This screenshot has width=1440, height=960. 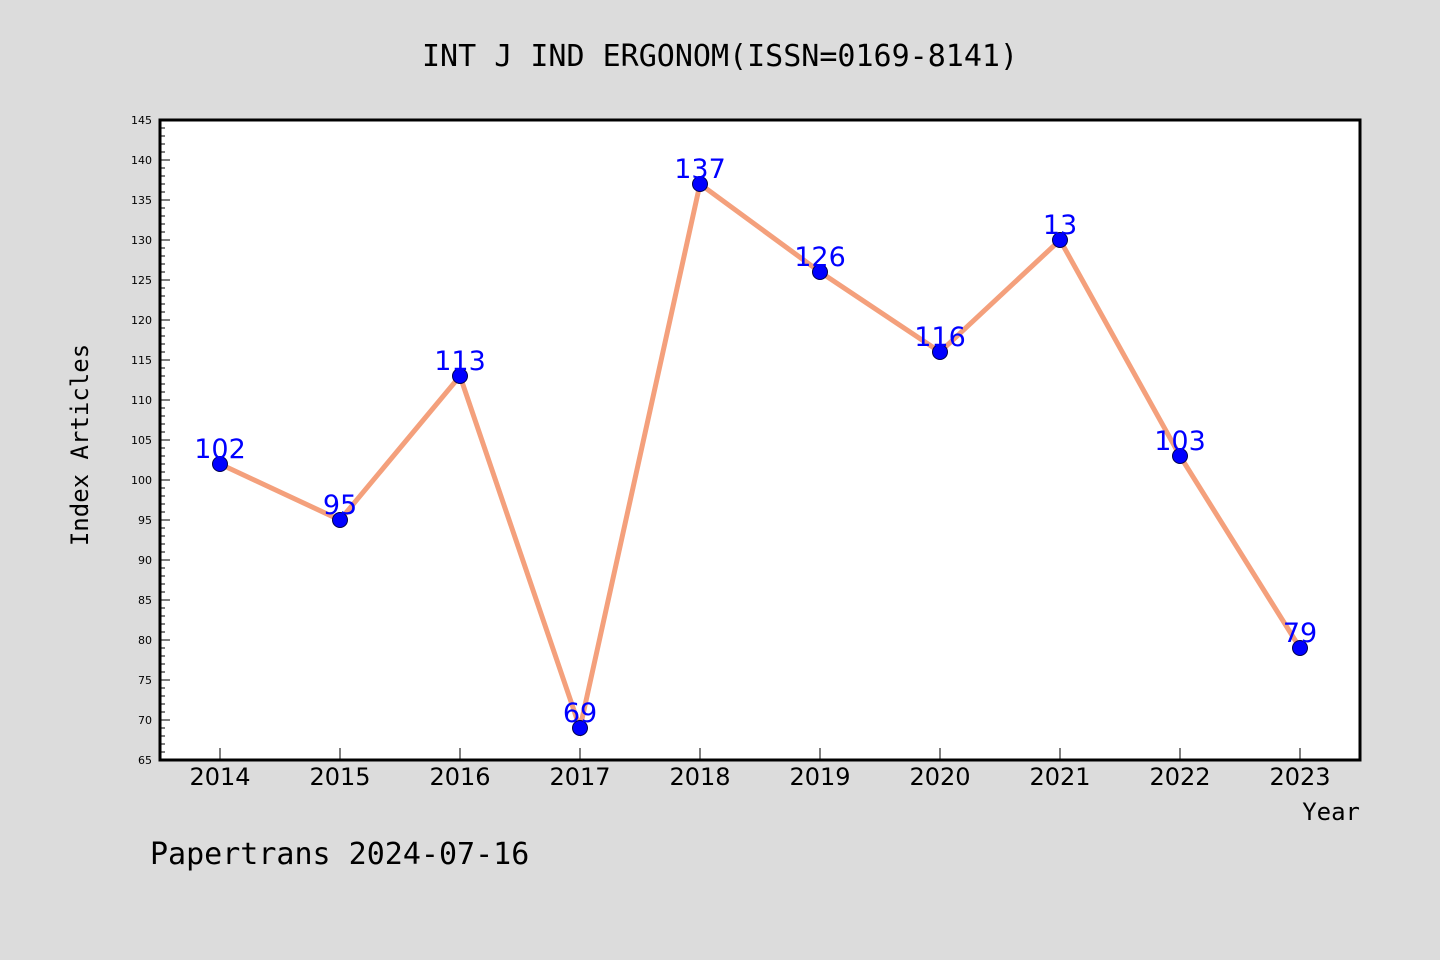 What do you see at coordinates (141, 160) in the screenshot?
I see `y-tick-label: 140` at bounding box center [141, 160].